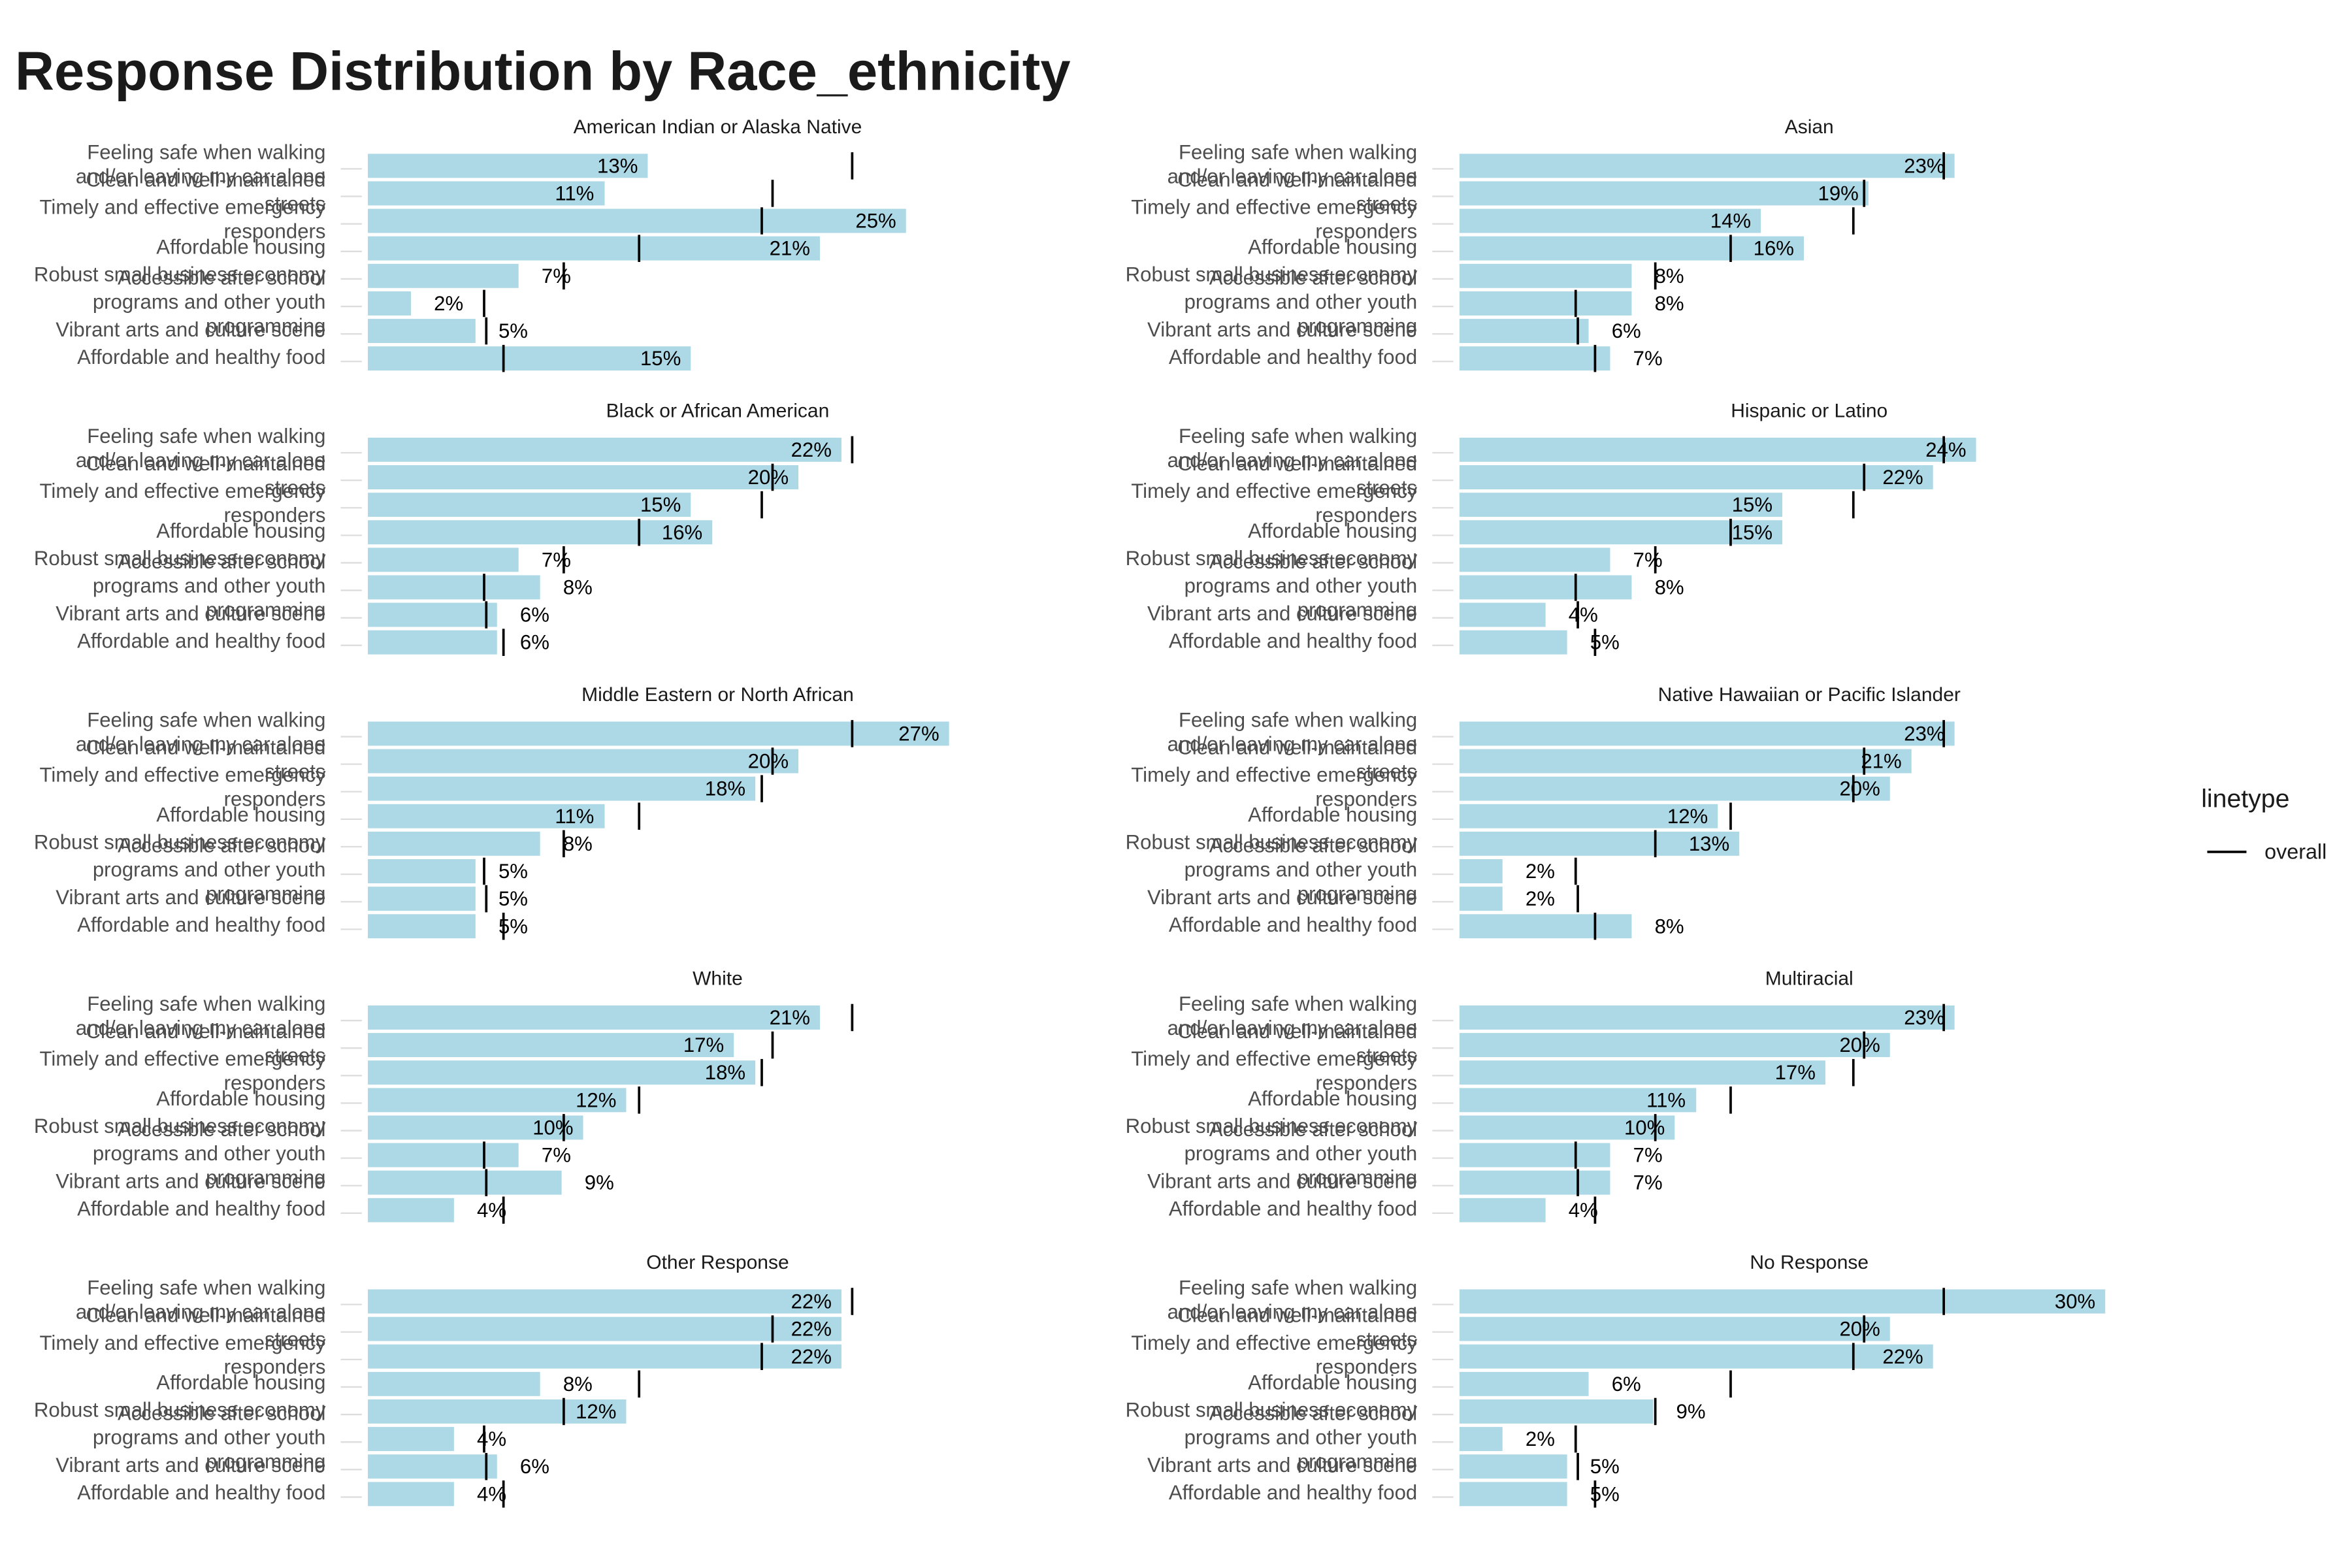 The height and width of the screenshot is (1568, 2352). Describe the element at coordinates (1809, 411) in the screenshot. I see `facet-title: Hispanic or Latino` at that location.